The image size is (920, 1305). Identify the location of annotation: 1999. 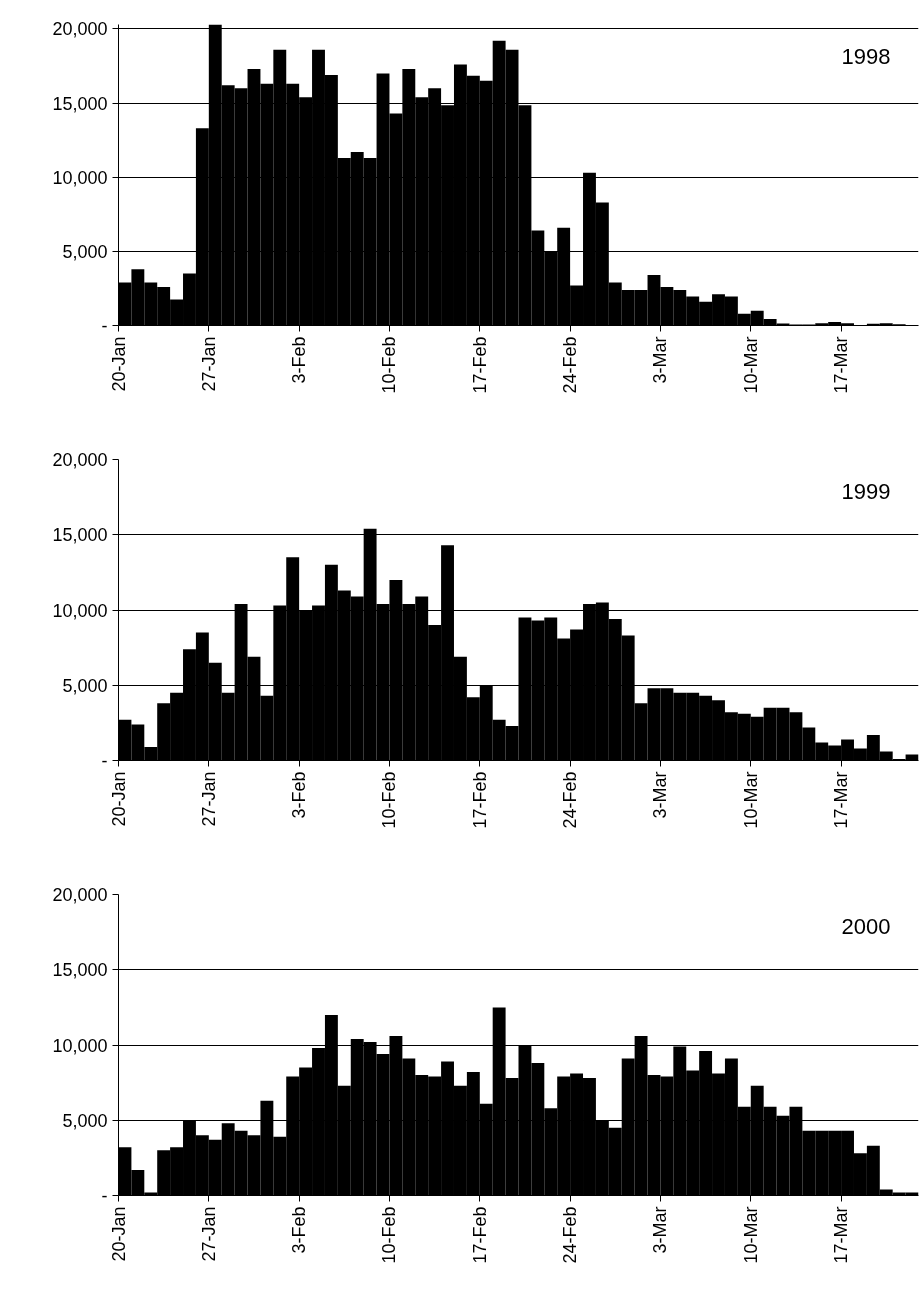
(866, 491).